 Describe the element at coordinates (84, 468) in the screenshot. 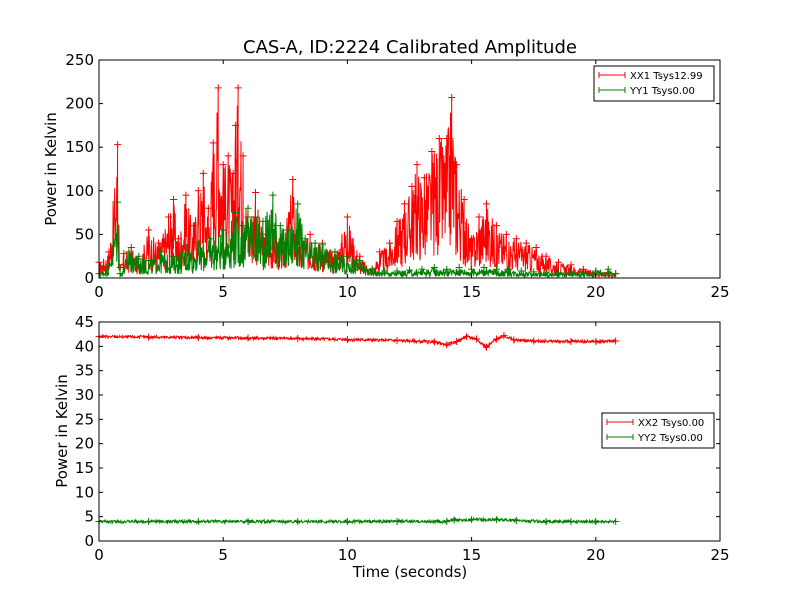

I see `y-tick-label: 15` at that location.